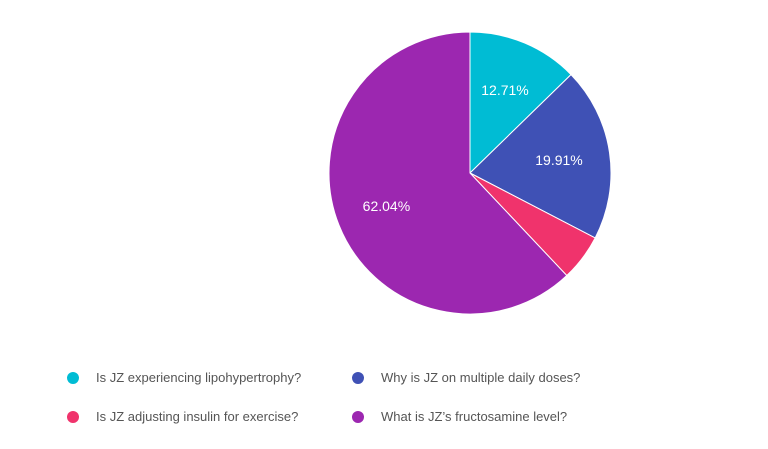 The width and height of the screenshot is (768, 449). I want to click on legend-item-fructosamine: What is JZ’s fructosamine level?, so click(459, 416).